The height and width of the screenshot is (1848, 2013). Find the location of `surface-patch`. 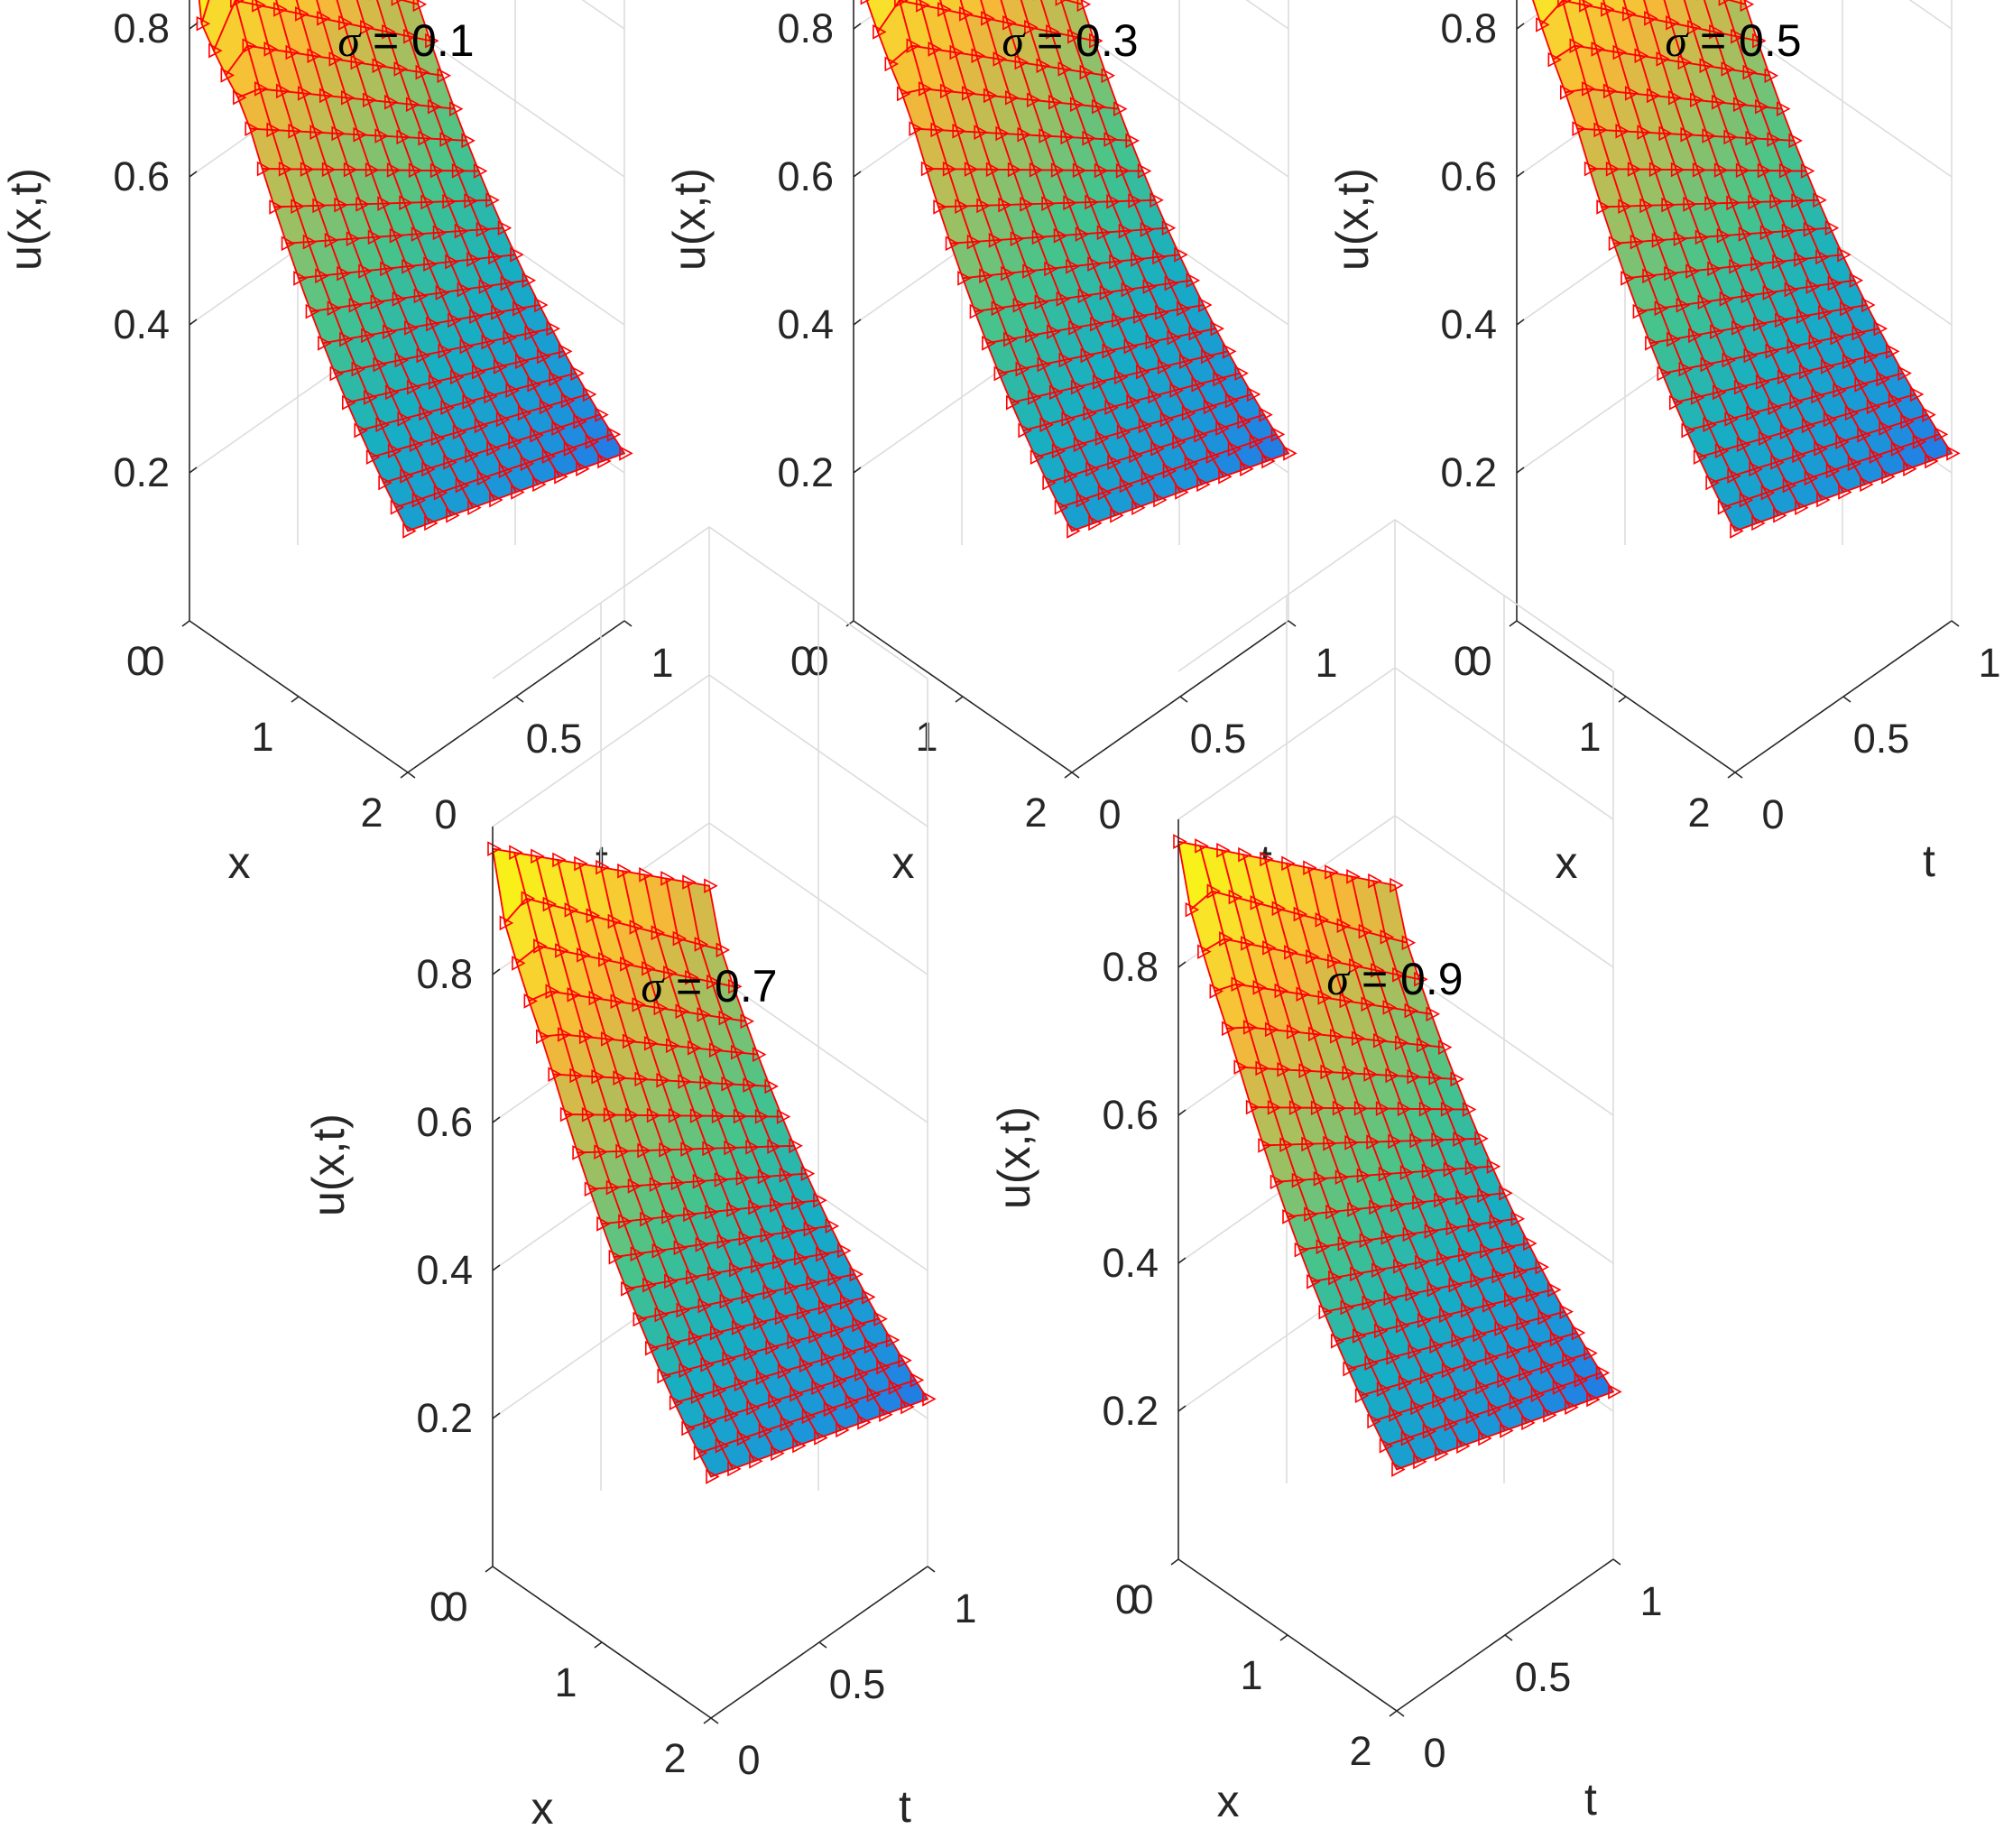

surface-patch is located at coordinates (715, 1461).